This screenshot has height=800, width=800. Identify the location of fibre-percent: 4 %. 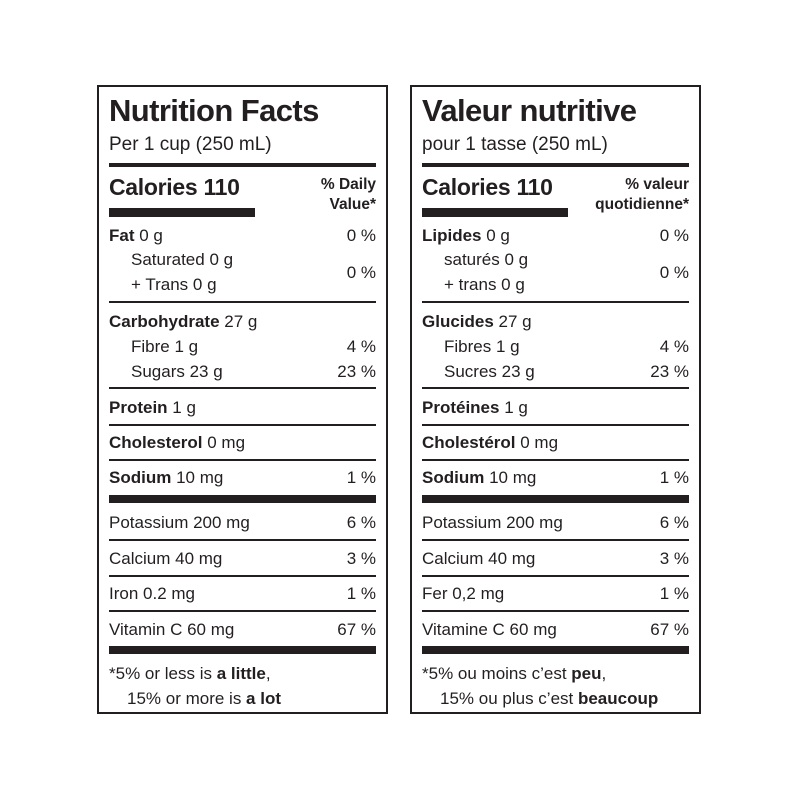
(361, 346).